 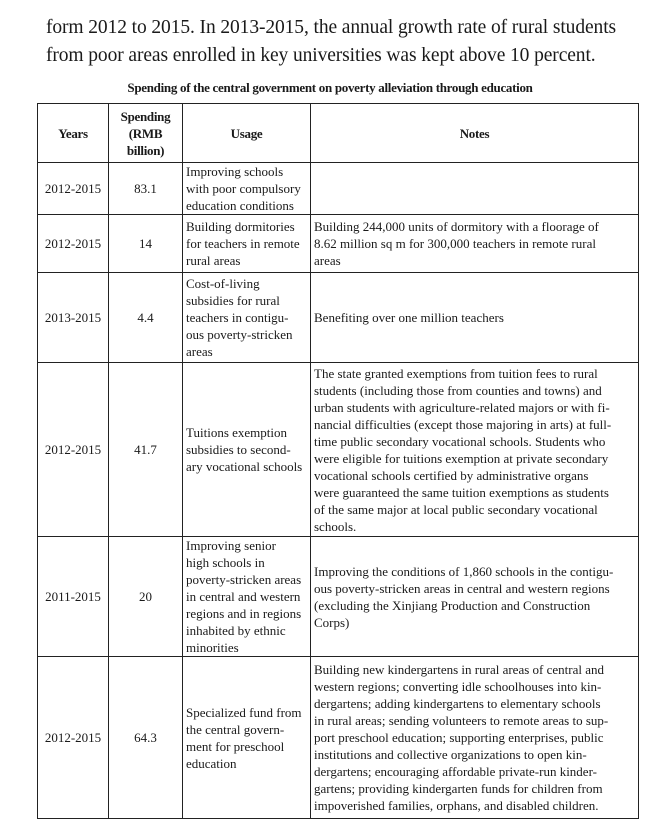 What do you see at coordinates (145, 243) in the screenshot?
I see `cell-spending: 14` at bounding box center [145, 243].